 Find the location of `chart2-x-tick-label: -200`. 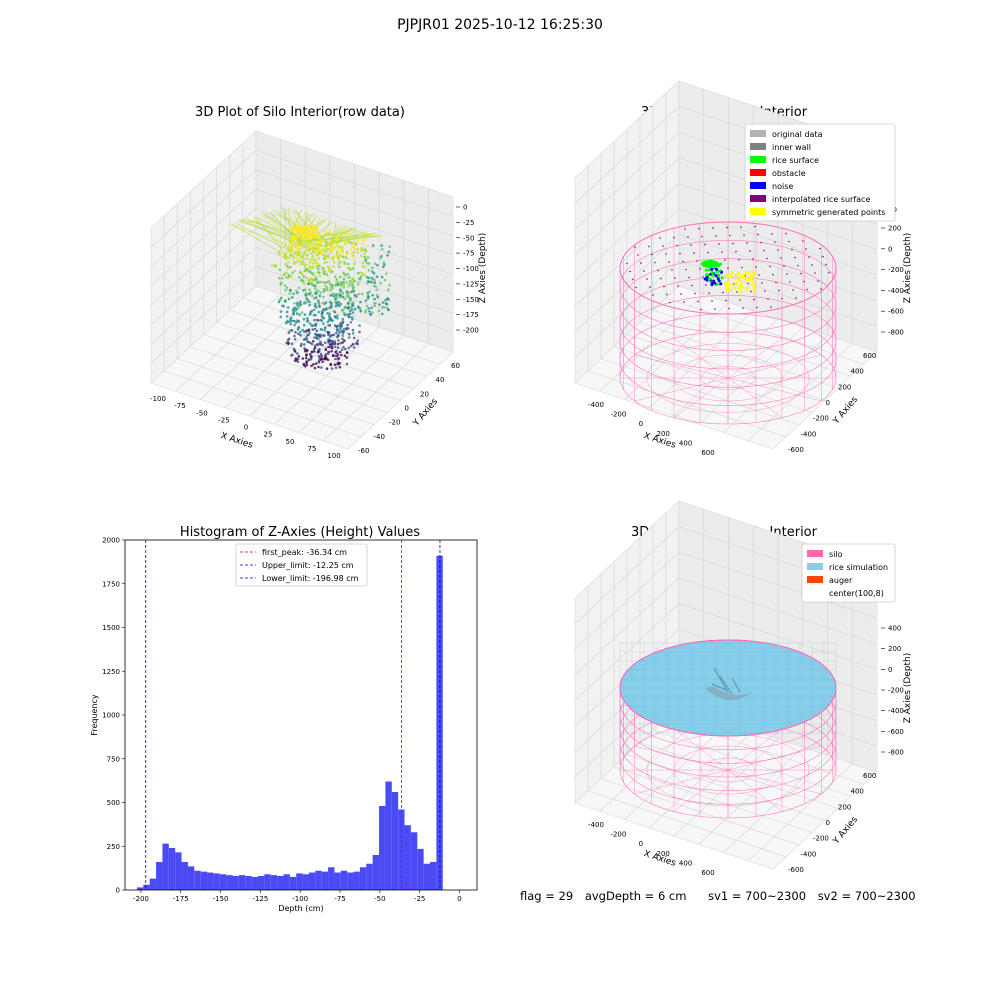

chart2-x-tick-label: -200 is located at coordinates (618, 415).